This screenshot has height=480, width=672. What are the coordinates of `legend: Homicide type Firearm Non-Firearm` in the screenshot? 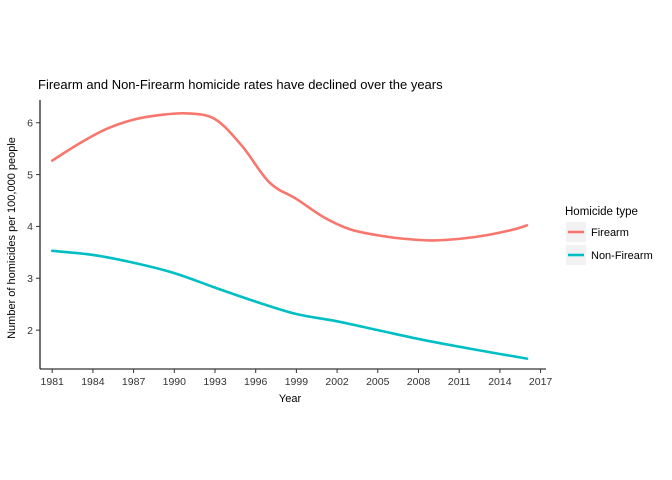 It's located at (609, 235).